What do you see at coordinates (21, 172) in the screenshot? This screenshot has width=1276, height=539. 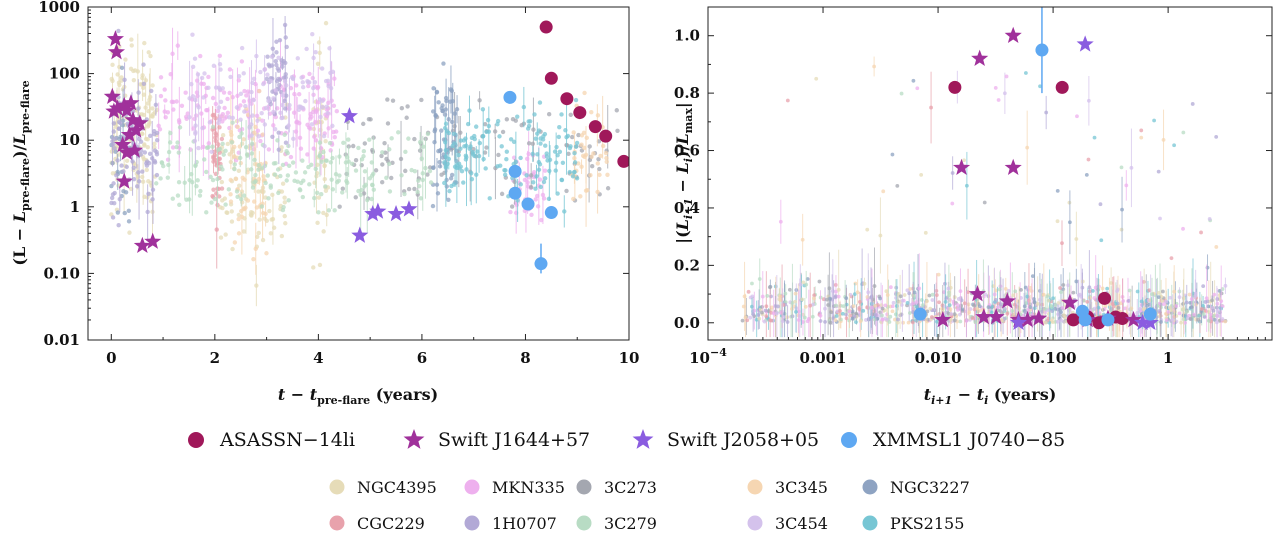 I see `left-y-axis-label: (L − Lpre-flare)/Lpre-flare` at bounding box center [21, 172].